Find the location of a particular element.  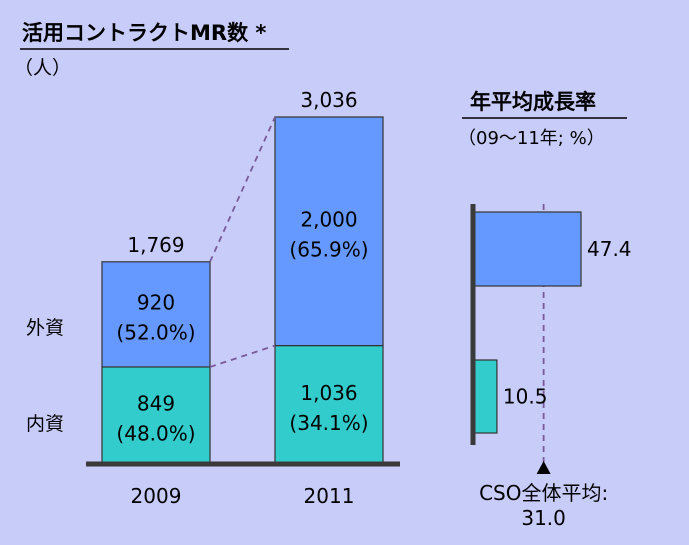

reference-value-label: 31.0 is located at coordinates (543, 518).